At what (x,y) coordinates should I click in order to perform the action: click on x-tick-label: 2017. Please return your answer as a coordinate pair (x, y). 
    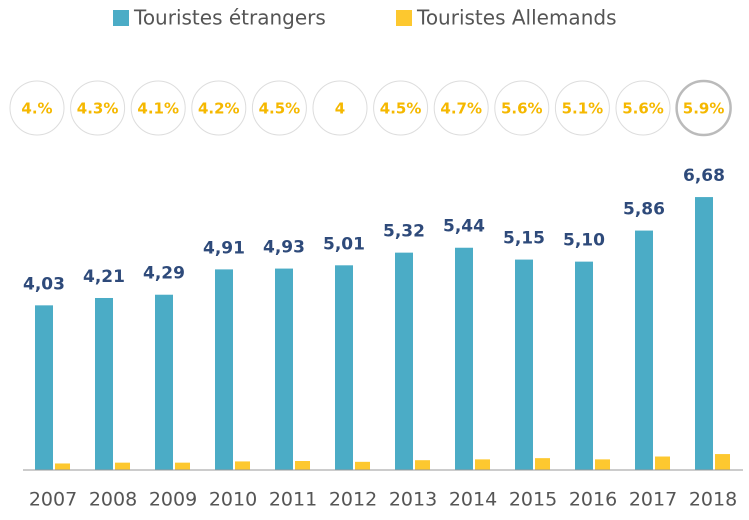
    Looking at the image, I should click on (653, 500).